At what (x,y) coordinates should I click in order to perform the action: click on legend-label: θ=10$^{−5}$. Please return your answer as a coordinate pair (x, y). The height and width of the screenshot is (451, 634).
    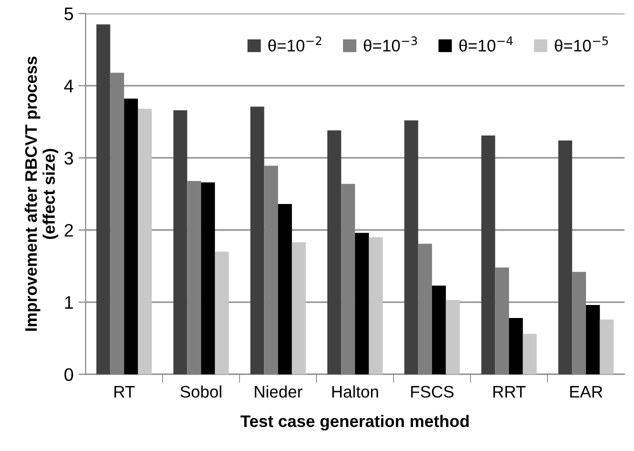
    Looking at the image, I should click on (581, 44).